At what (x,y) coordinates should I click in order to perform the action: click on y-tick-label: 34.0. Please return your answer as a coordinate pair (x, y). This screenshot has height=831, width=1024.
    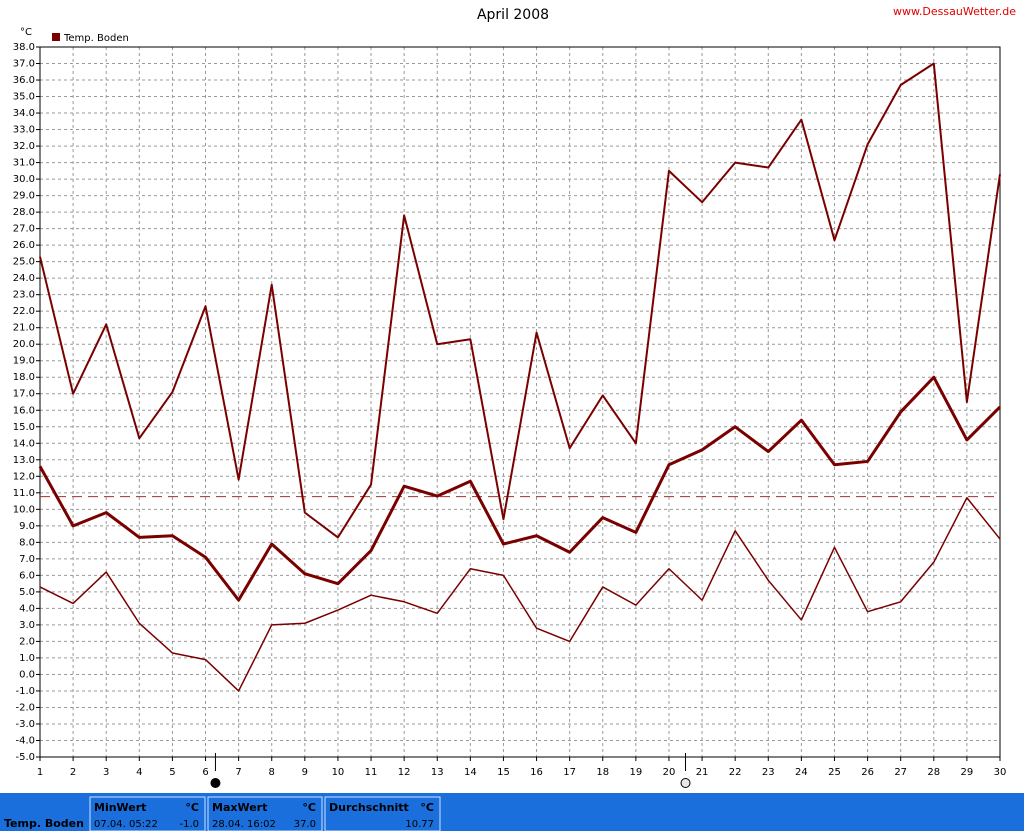
    Looking at the image, I should click on (24, 113).